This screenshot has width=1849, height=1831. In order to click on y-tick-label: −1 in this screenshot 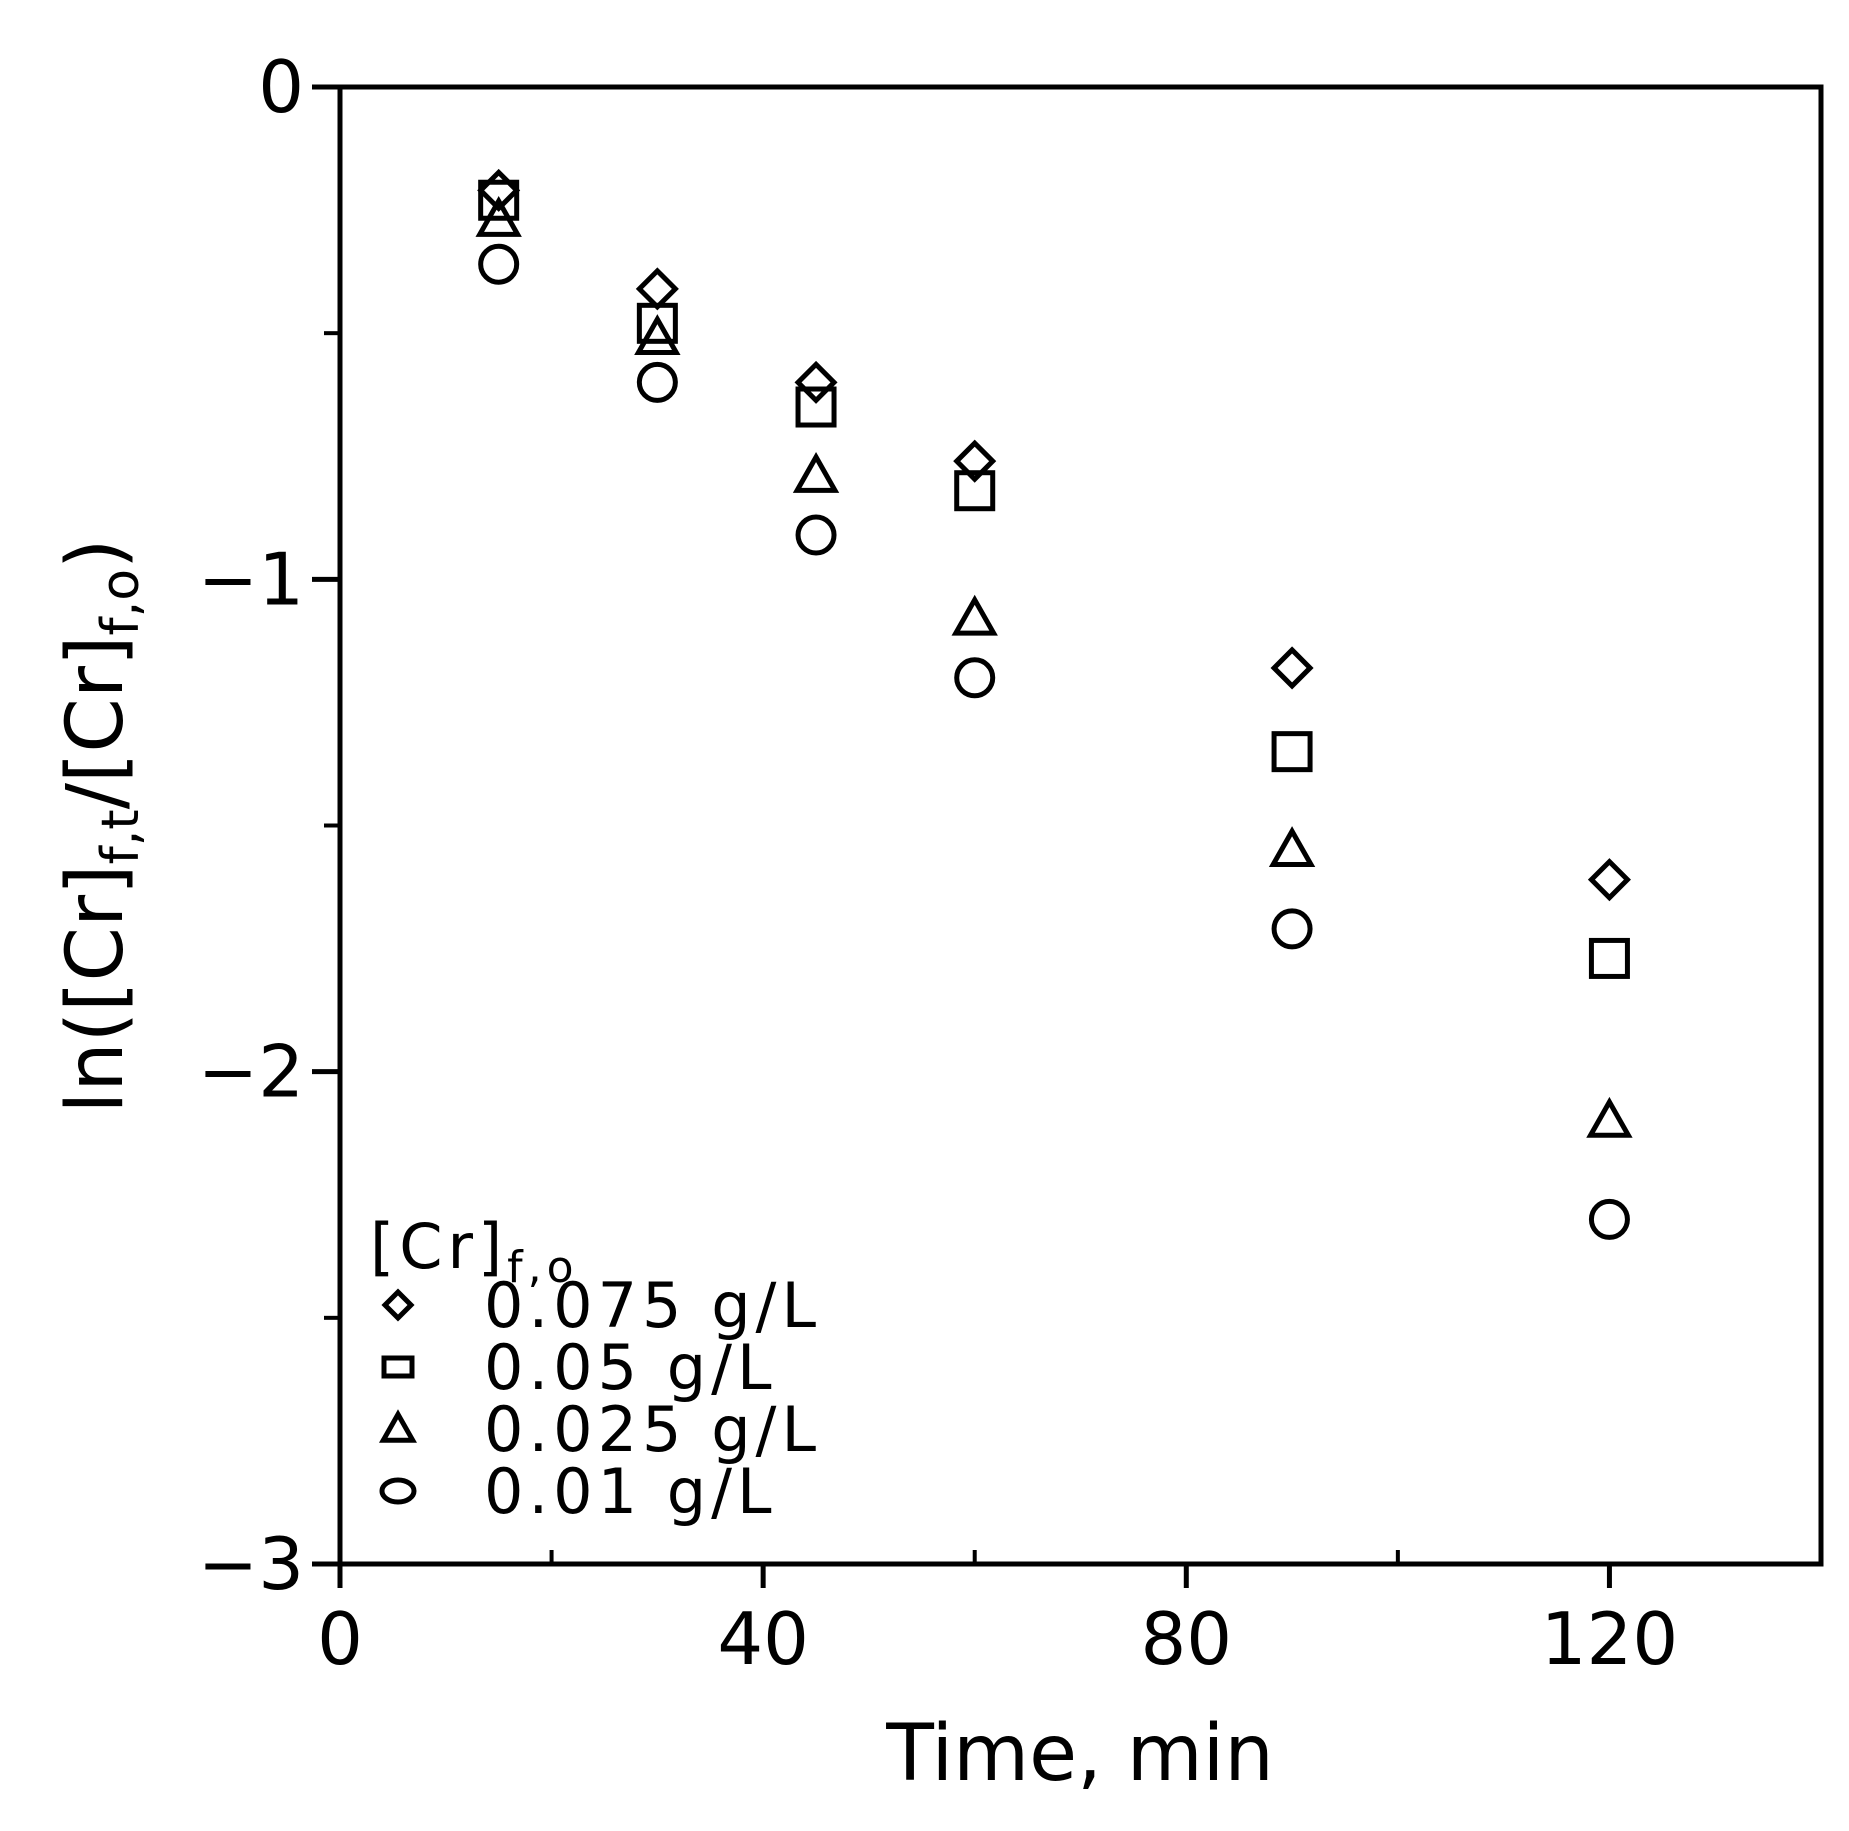, I will do `click(251, 579)`.